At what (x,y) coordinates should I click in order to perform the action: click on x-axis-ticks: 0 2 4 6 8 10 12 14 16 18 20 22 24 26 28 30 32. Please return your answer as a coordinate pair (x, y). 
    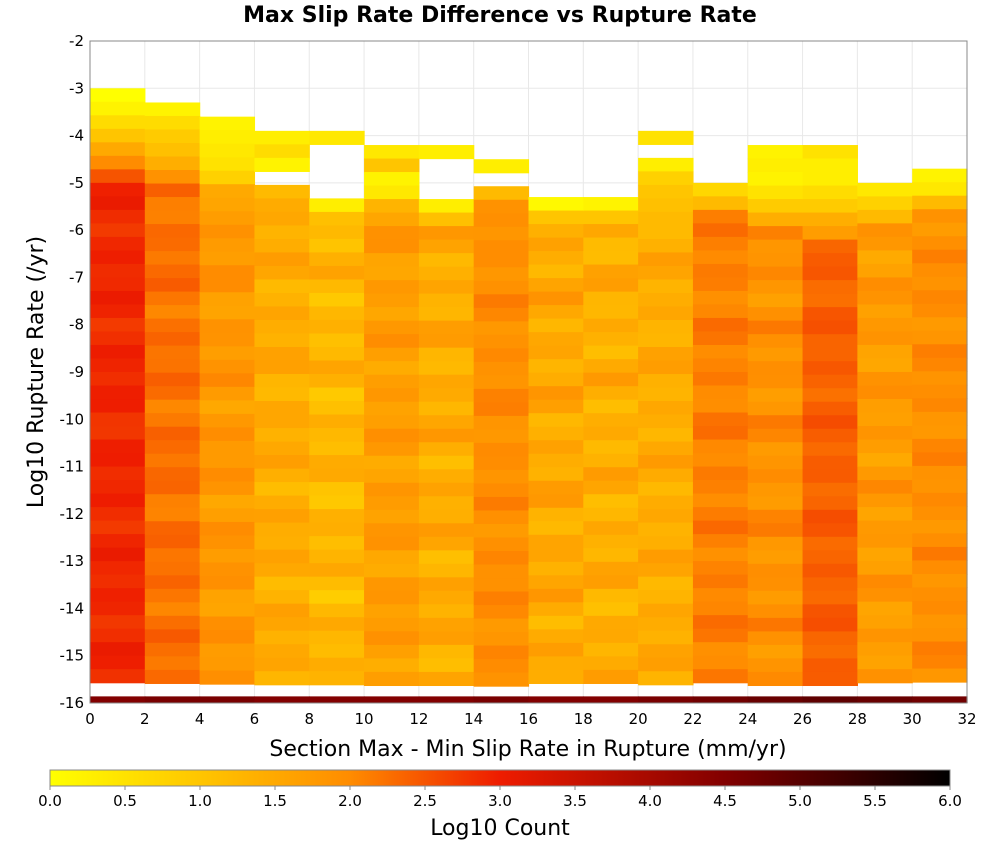
    Looking at the image, I should click on (530, 719).